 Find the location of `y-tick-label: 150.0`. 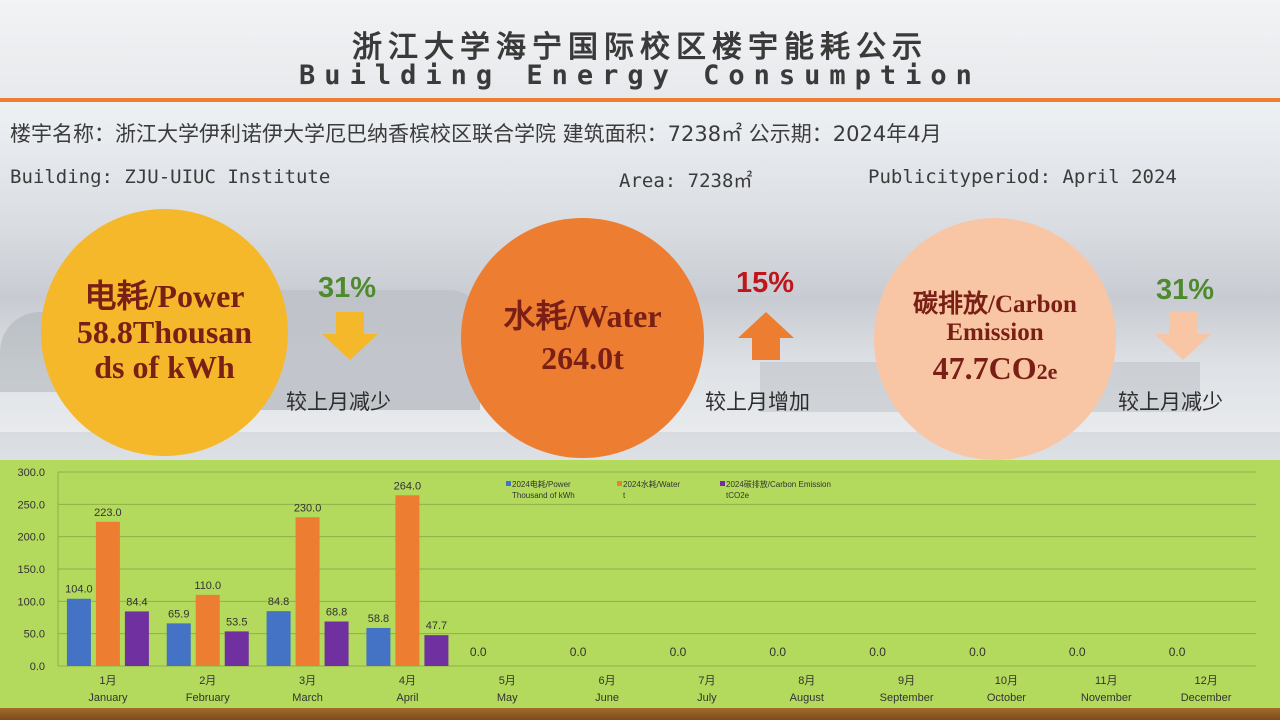

y-tick-label: 150.0 is located at coordinates (31, 570).